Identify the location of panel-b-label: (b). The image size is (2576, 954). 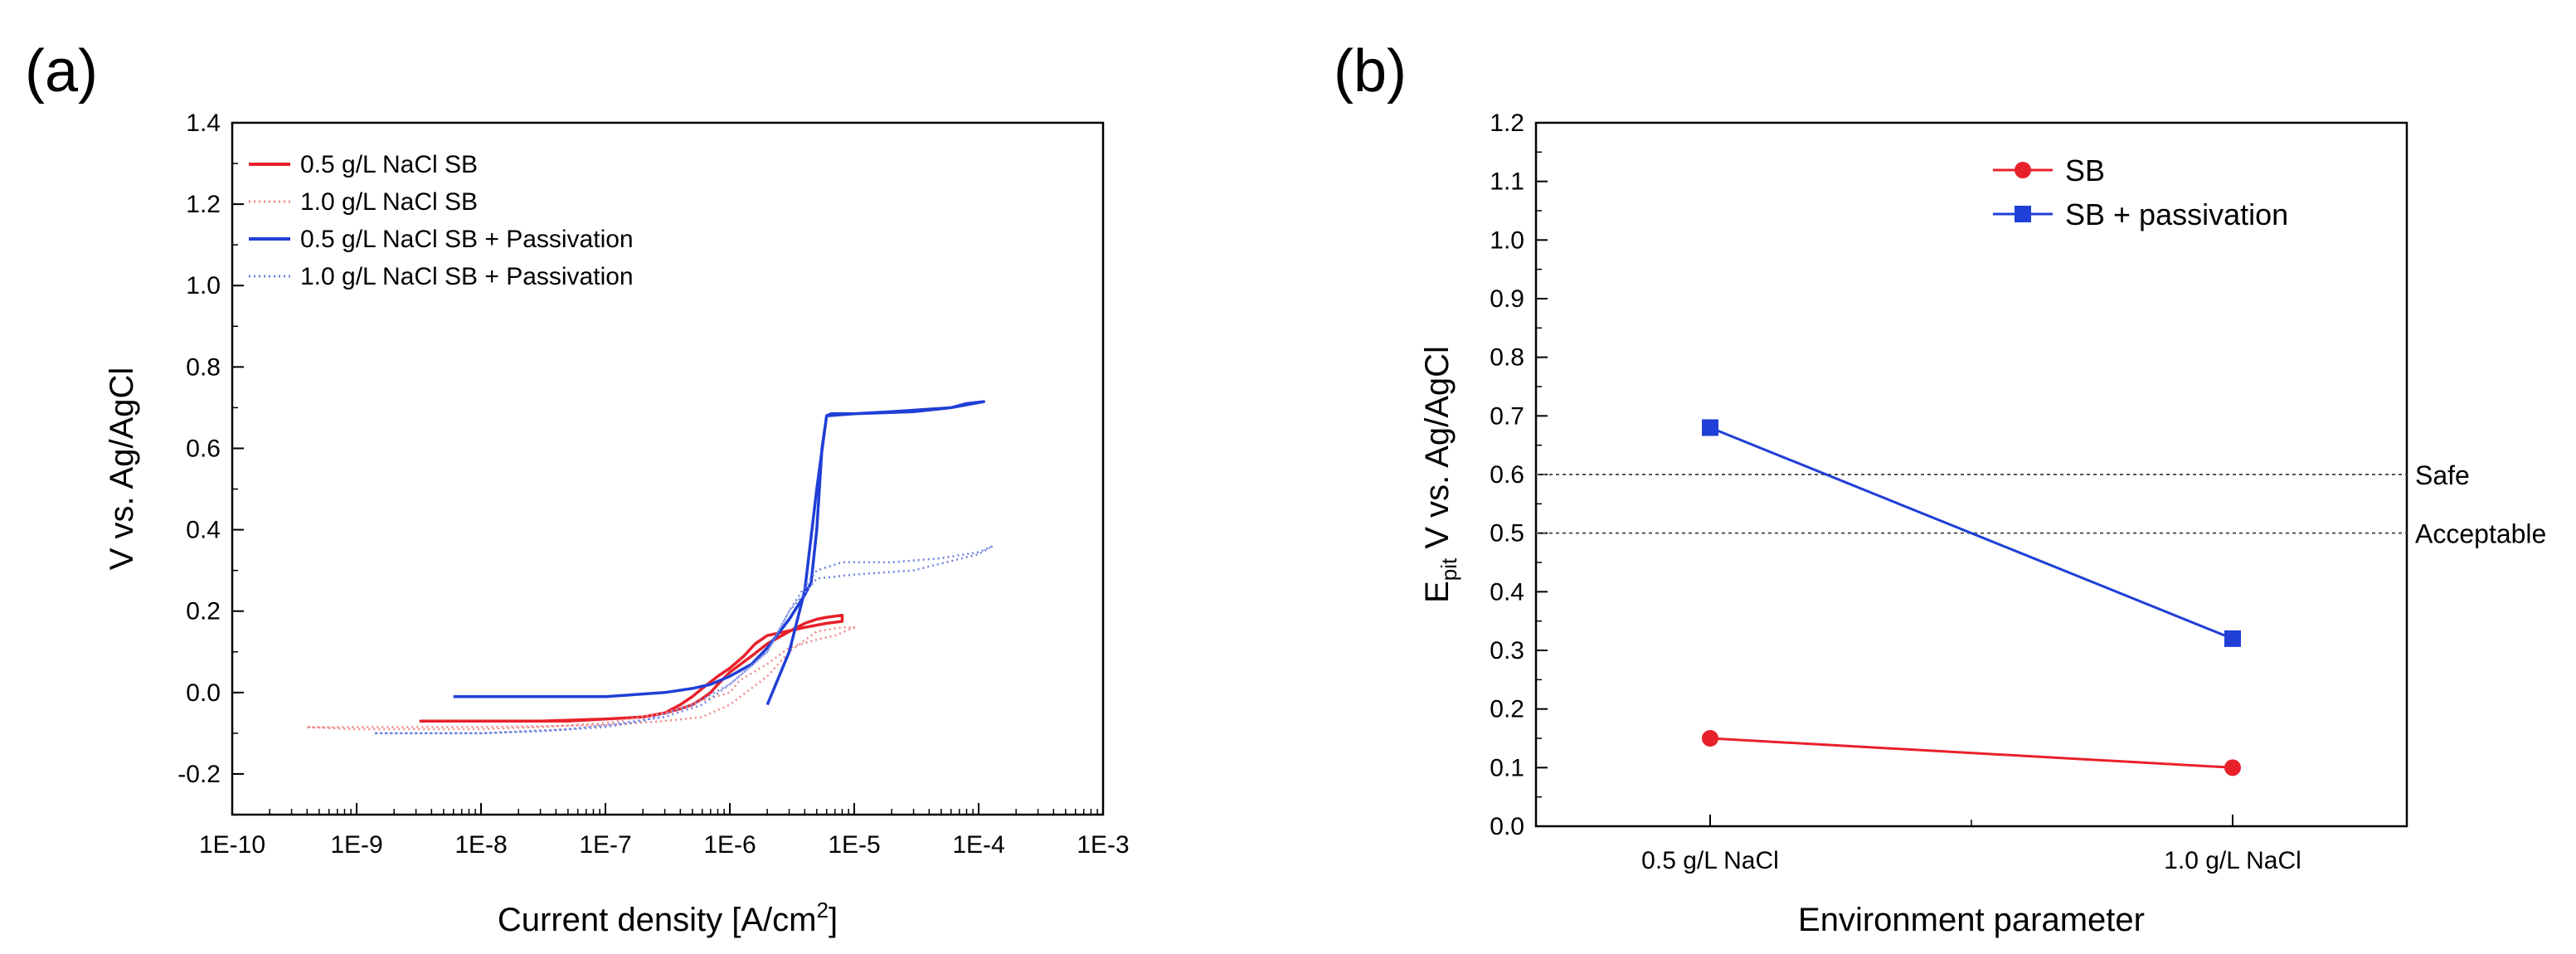
(1371, 71).